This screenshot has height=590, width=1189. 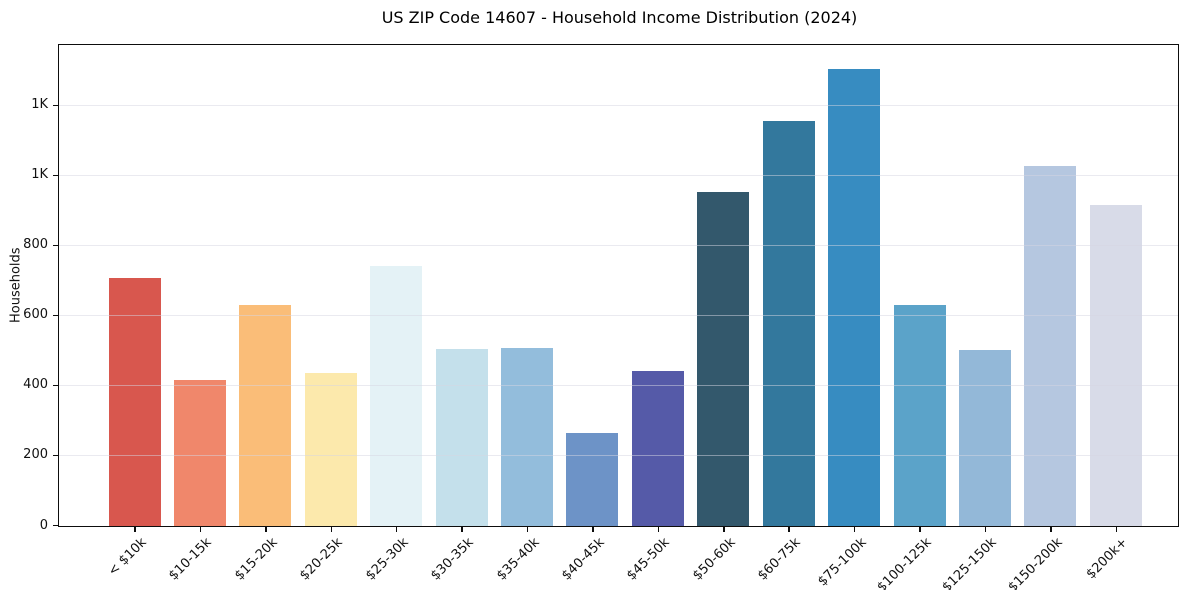 What do you see at coordinates (648, 559) in the screenshot?
I see `x-tick-label: $45-50k` at bounding box center [648, 559].